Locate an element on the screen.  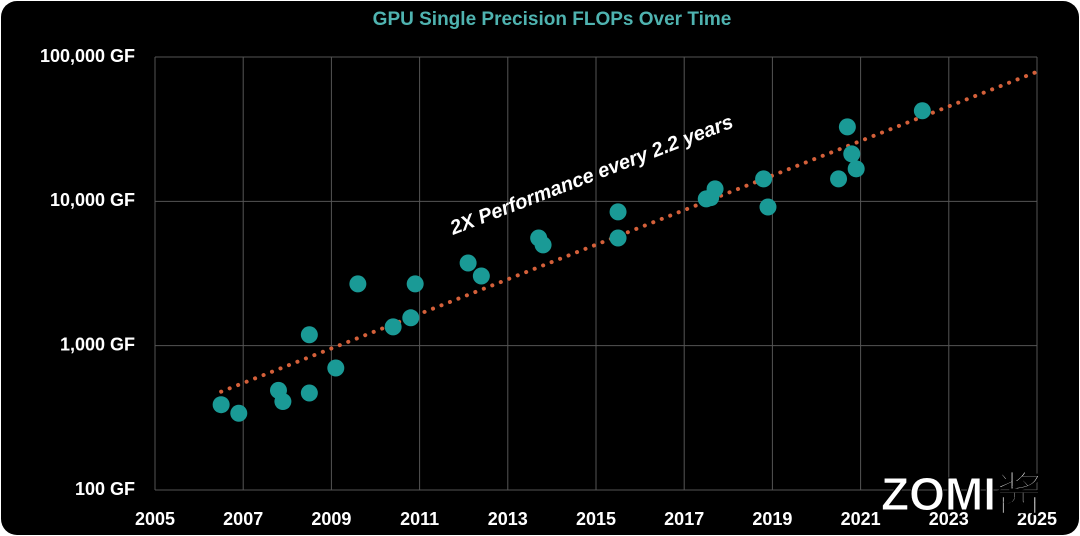
x-tick-label: 2013 is located at coordinates (508, 519).